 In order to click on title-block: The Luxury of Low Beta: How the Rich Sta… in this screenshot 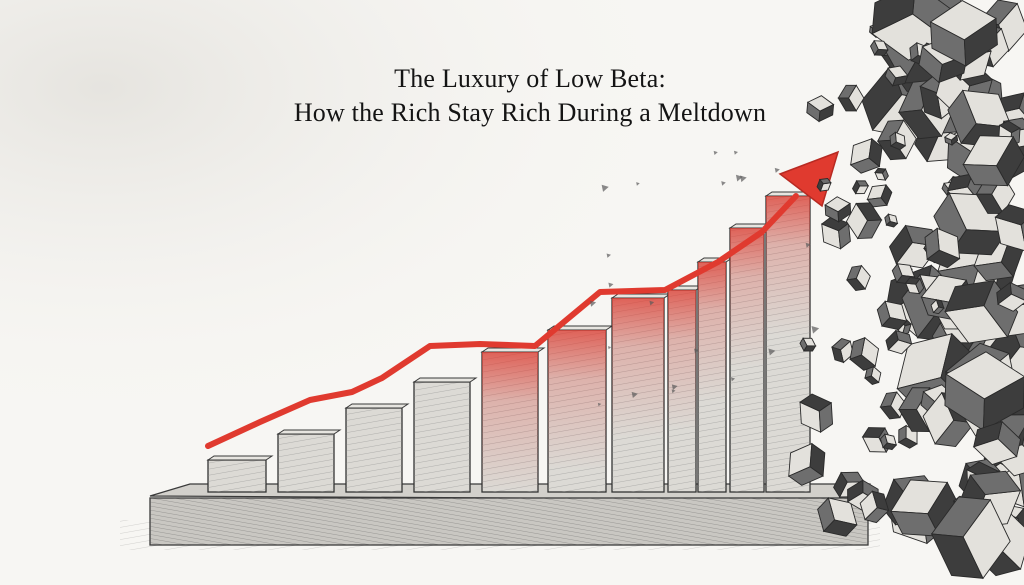, I will do `click(530, 96)`.